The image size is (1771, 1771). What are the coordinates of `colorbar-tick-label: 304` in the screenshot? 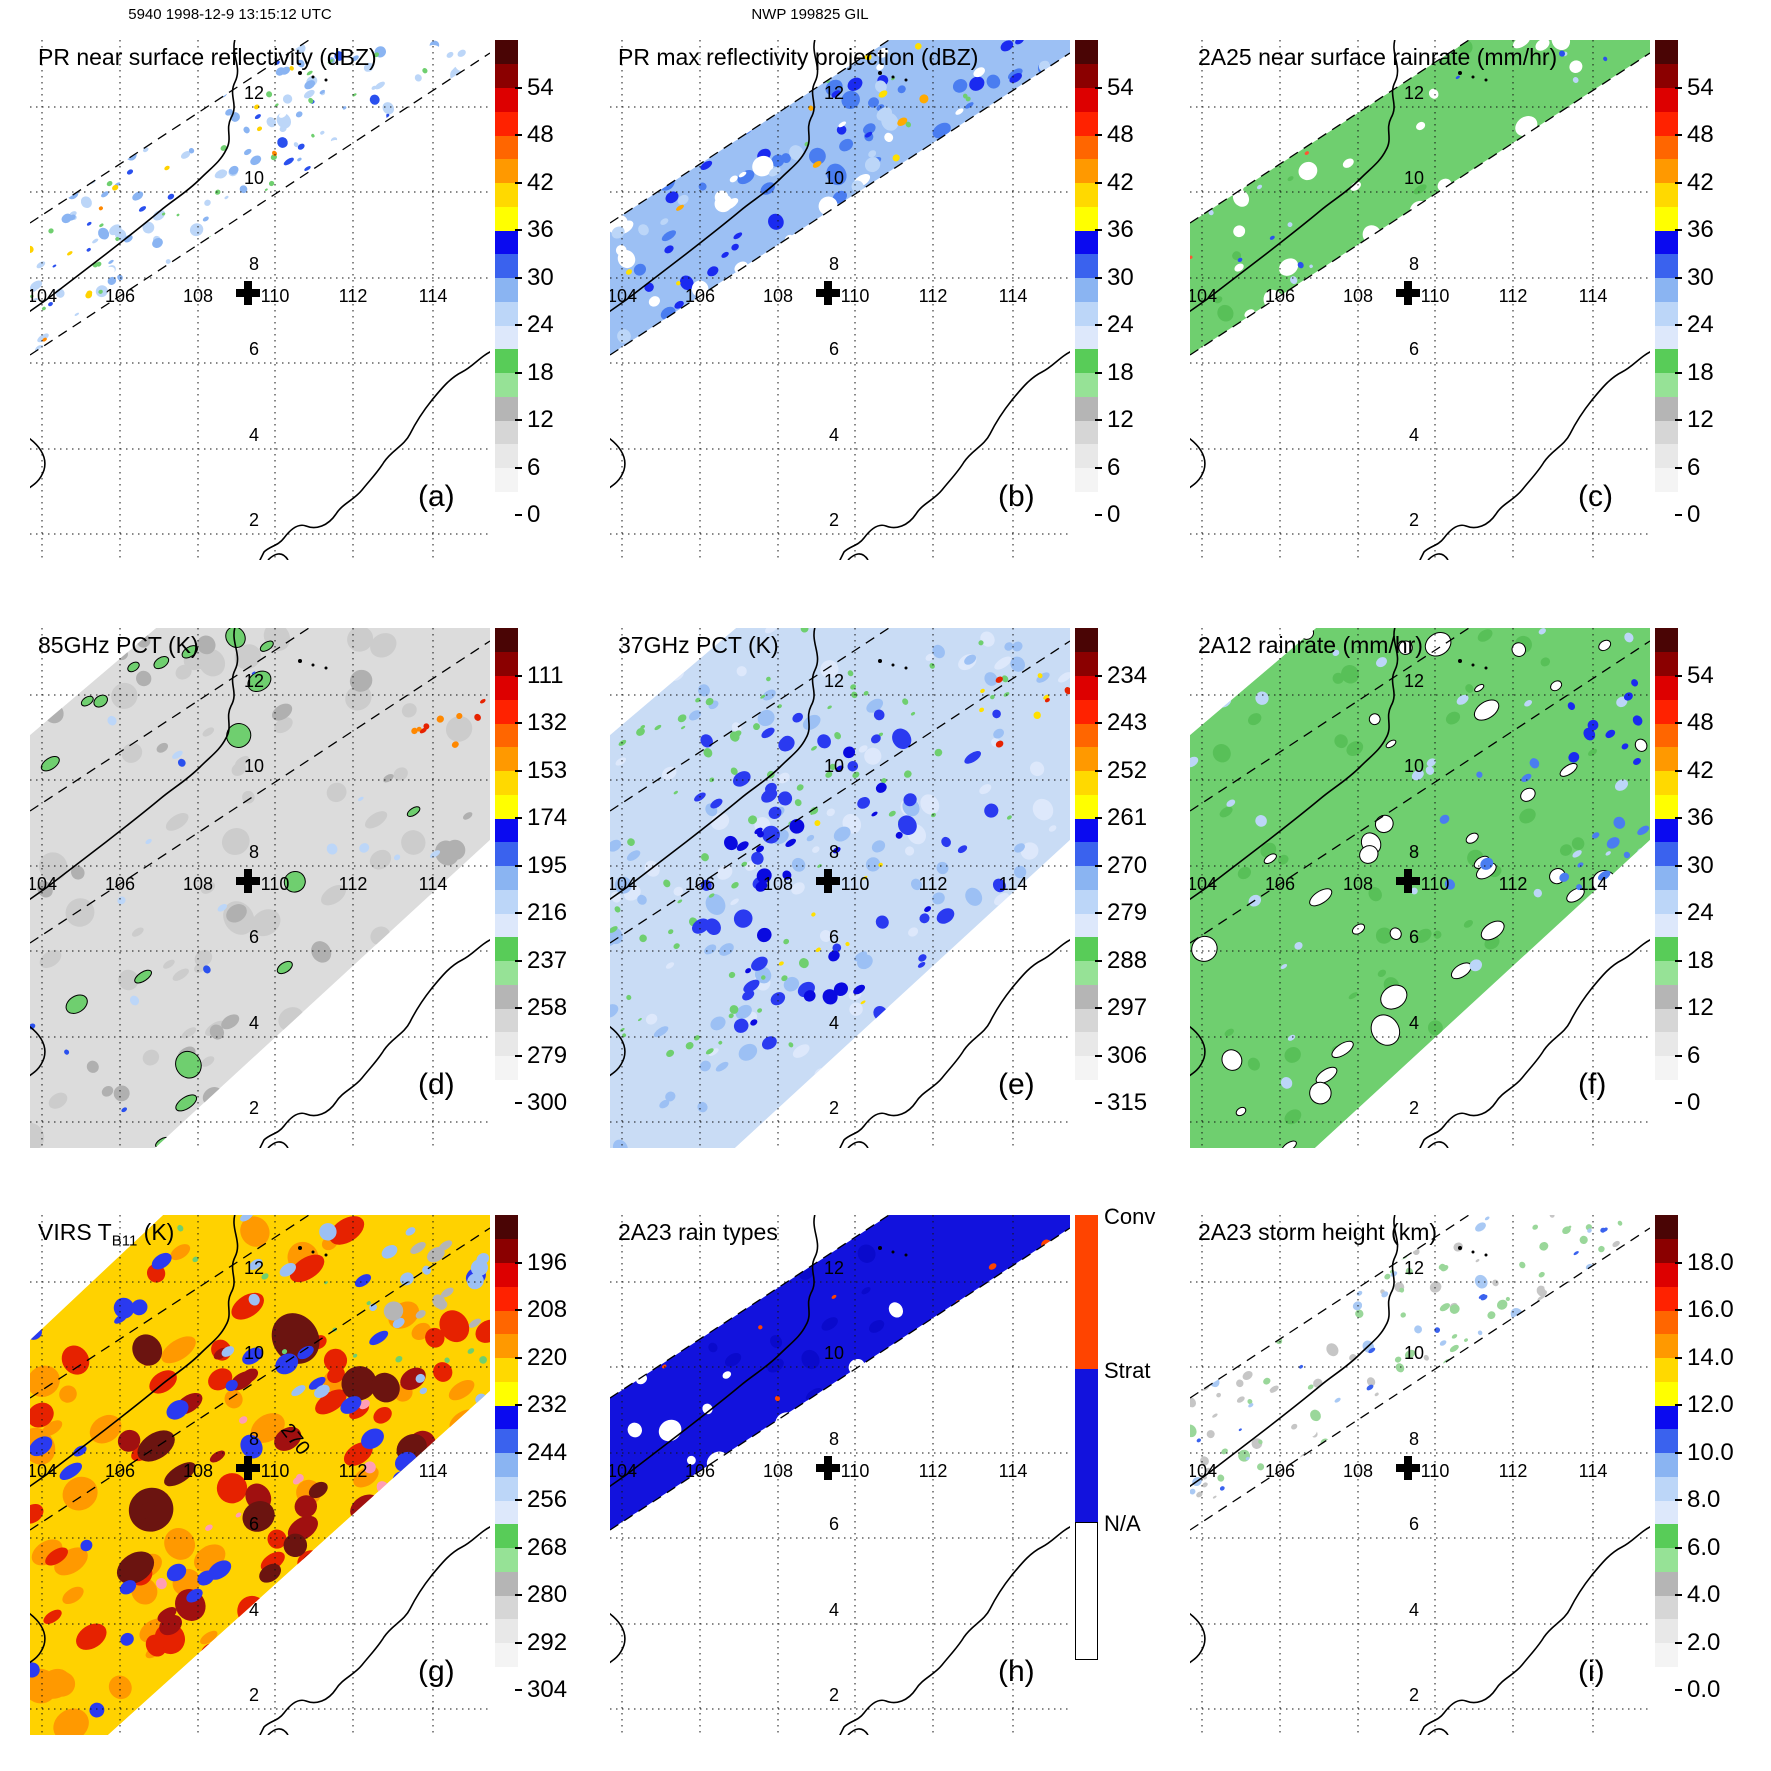 It's located at (547, 1689).